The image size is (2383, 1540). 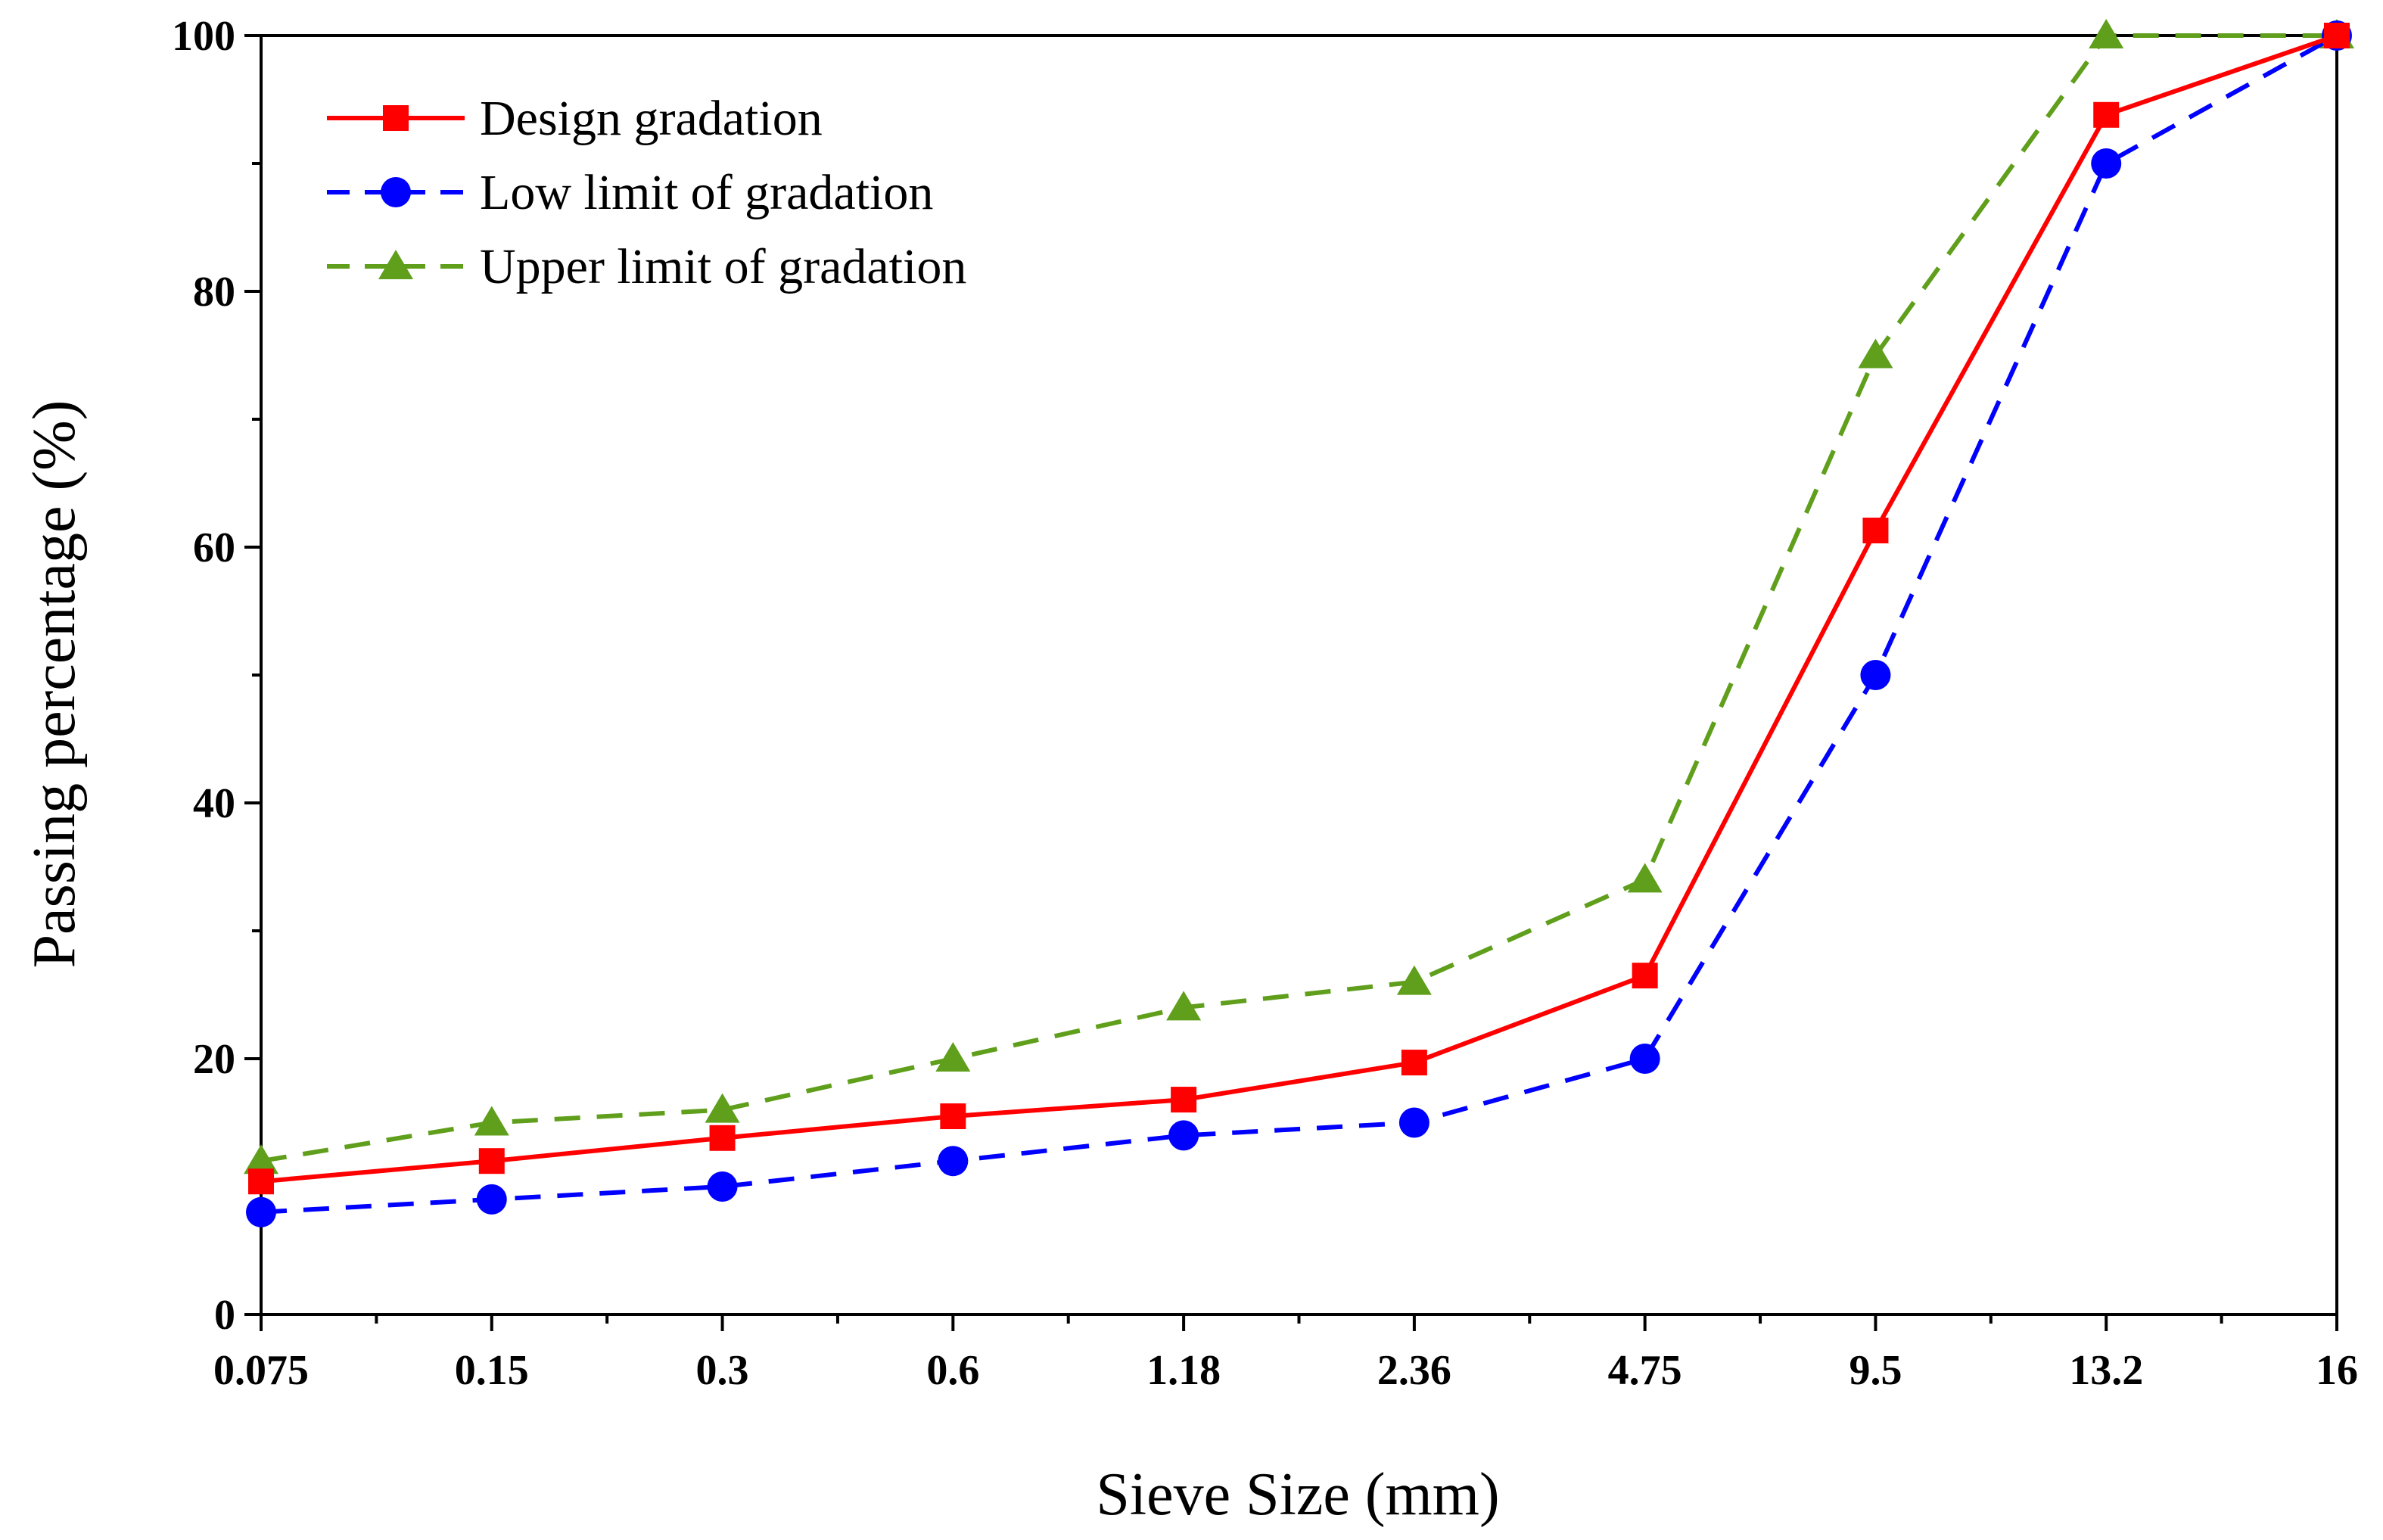 What do you see at coordinates (224, 1316) in the screenshot?
I see `y-tick-label: 0` at bounding box center [224, 1316].